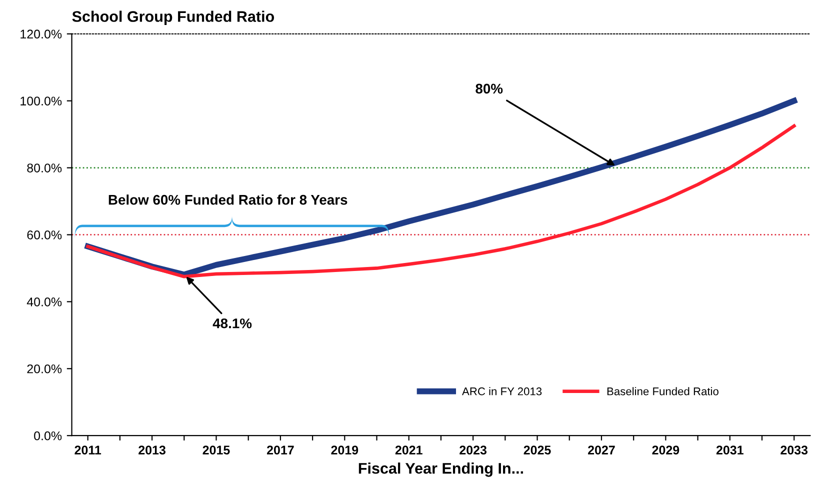 This screenshot has width=825, height=484. What do you see at coordinates (228, 199) in the screenshot?
I see `annotation: Below 60% Funded Ratio for 8 Years` at bounding box center [228, 199].